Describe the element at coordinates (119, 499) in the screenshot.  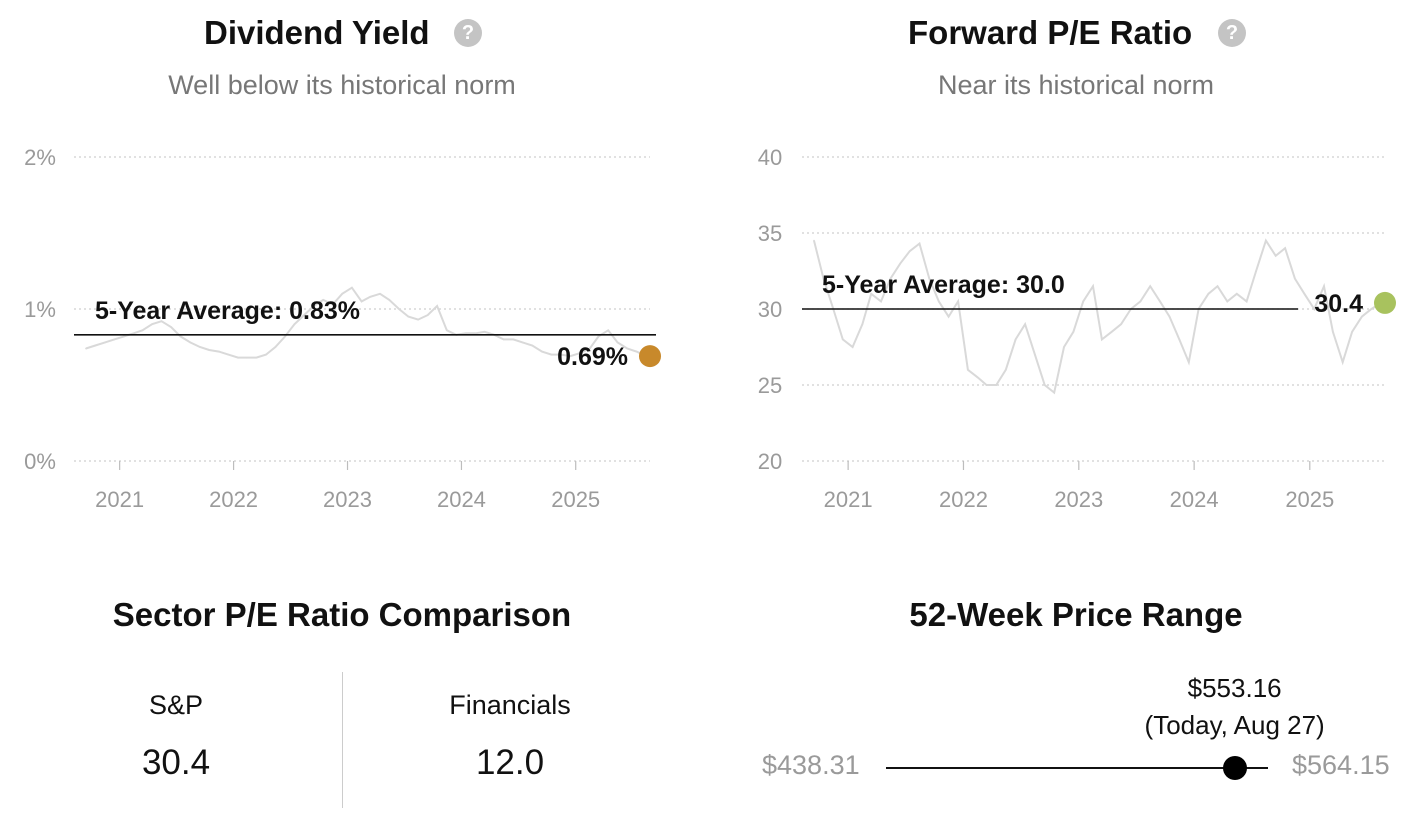
I see `x-tick-label: 2021` at that location.